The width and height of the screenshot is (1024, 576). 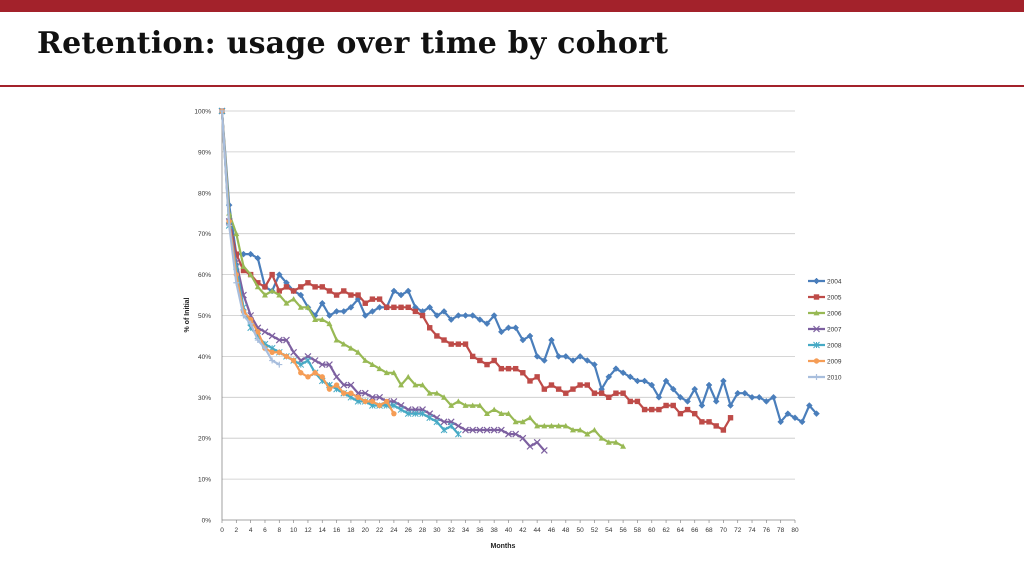 What do you see at coordinates (222, 530) in the screenshot?
I see `x-tick-label: 0` at bounding box center [222, 530].